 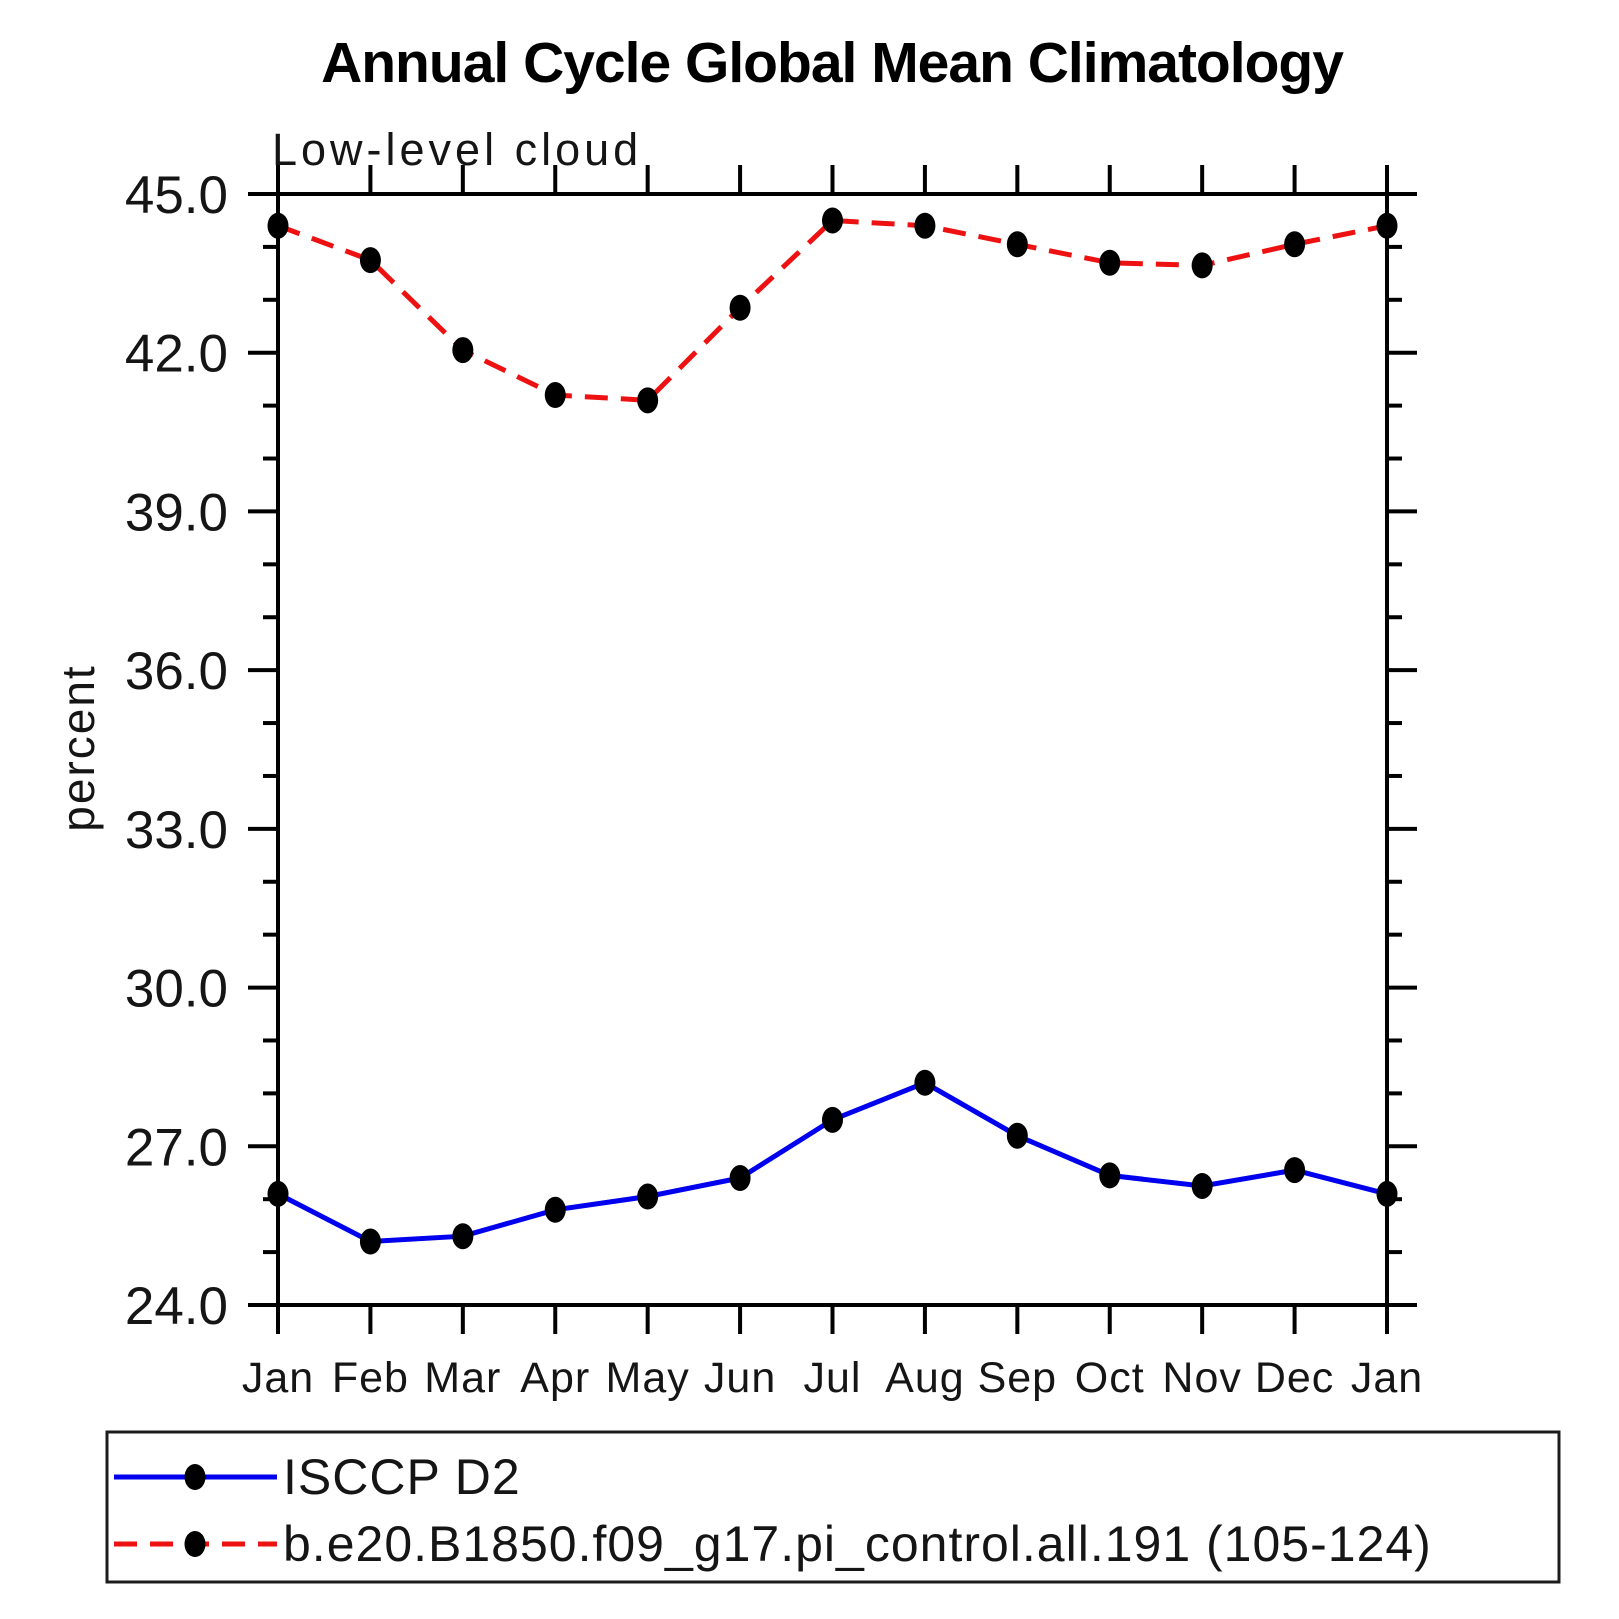 I want to click on legend-box, so click(x=833, y=1507).